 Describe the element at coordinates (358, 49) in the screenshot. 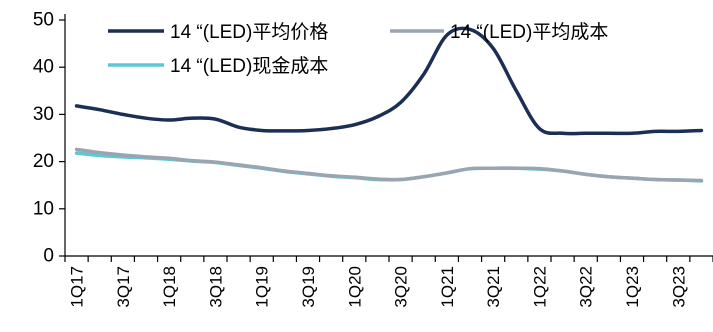

I see `legend: 14 “(LED)平均价格 14 “(LED)平均成本 14 “(LED)现金成本` at that location.